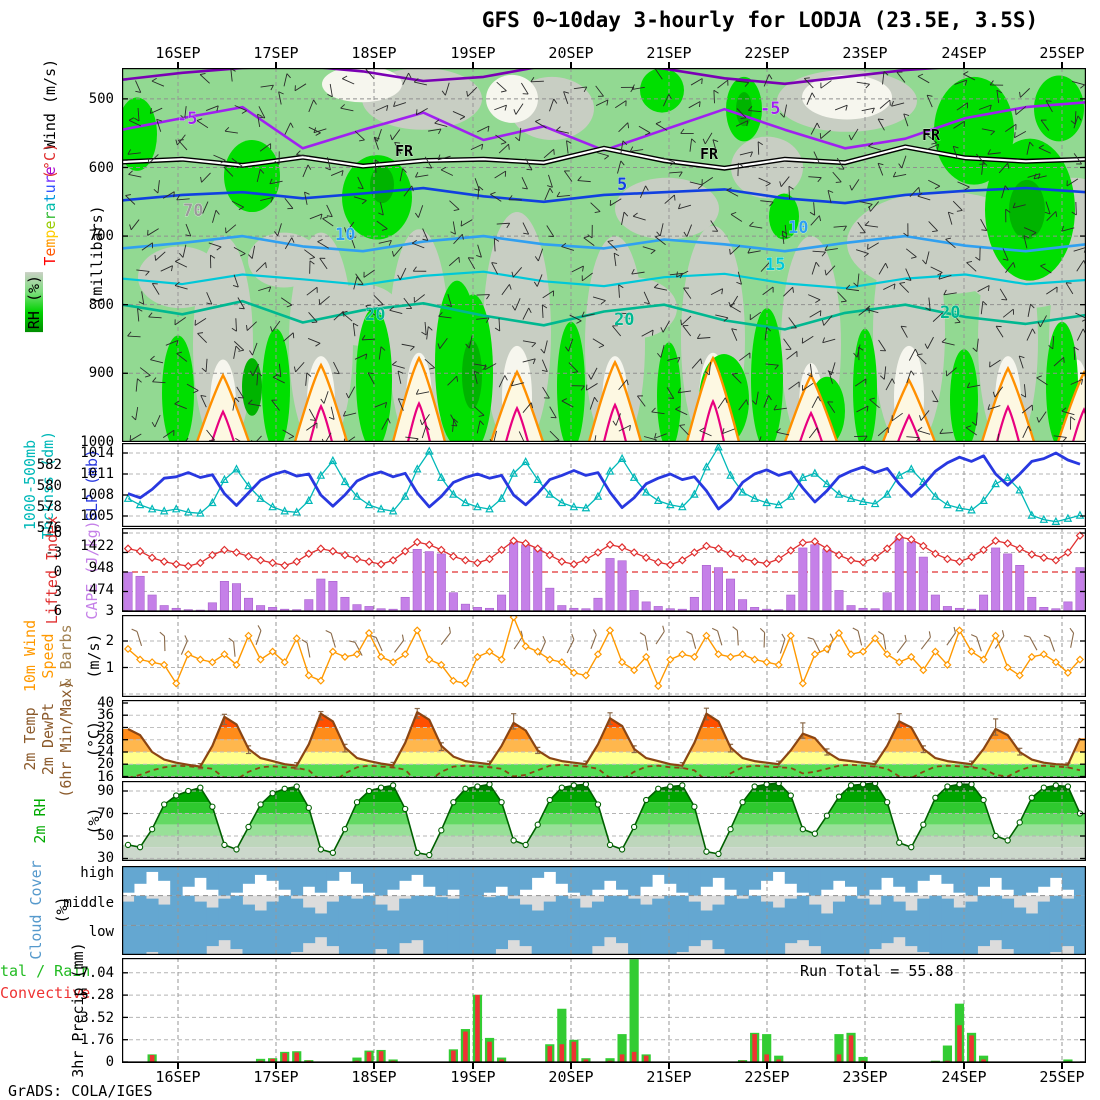 This screenshot has height=1100, width=1100. I want to click on slp-tick: 1011, so click(97, 474).